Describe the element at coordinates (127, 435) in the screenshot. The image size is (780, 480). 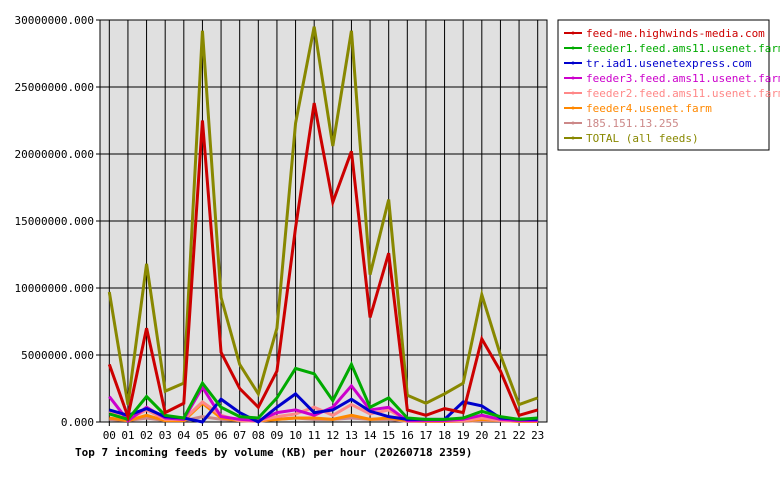
I see `x-tick-label: 01` at that location.